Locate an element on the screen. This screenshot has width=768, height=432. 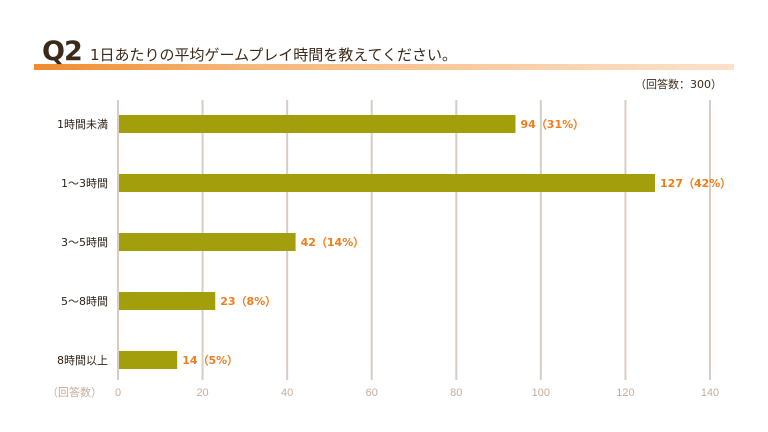
data-label: 23（8%） is located at coordinates (248, 301).